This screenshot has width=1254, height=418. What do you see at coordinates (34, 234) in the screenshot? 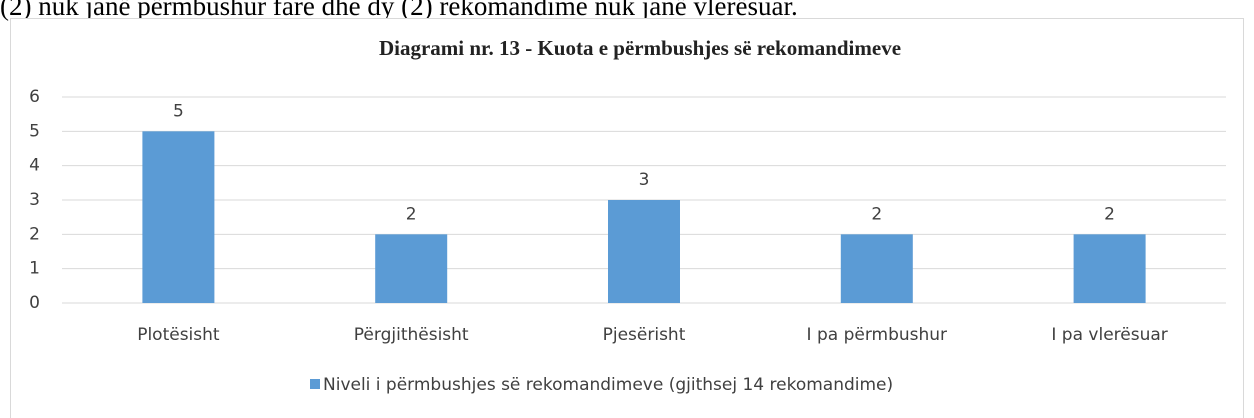
I see `y-tick-label: 2` at bounding box center [34, 234].